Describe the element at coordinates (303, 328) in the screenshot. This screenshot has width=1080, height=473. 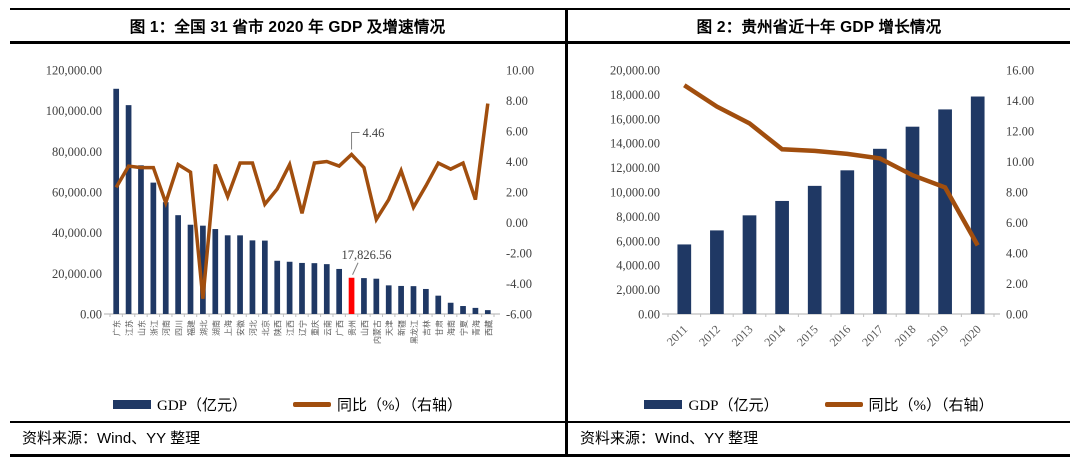
I see `svg-text: 辽宁` at that location.